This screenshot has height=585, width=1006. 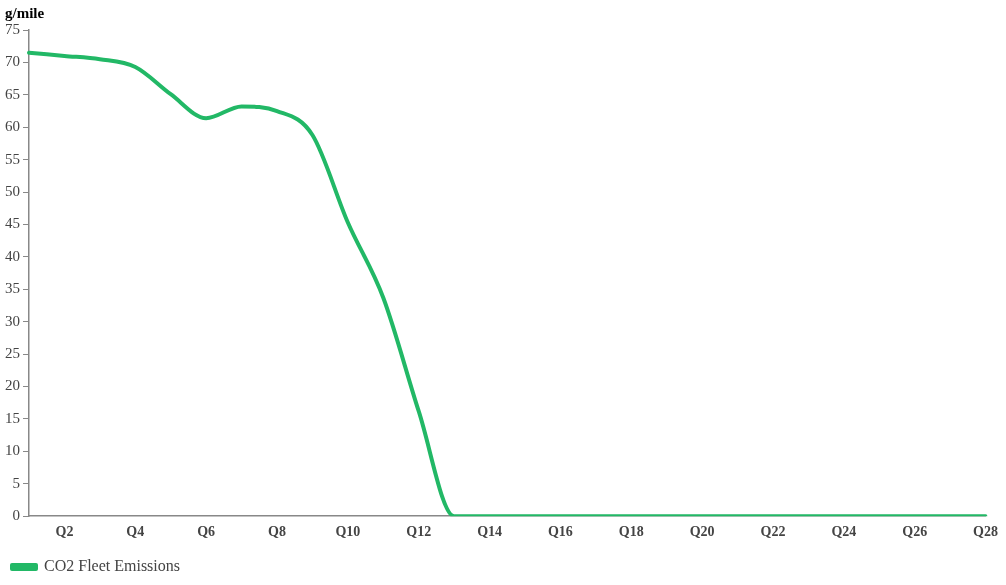 What do you see at coordinates (915, 532) in the screenshot?
I see `x-tick-label: Q26` at bounding box center [915, 532].